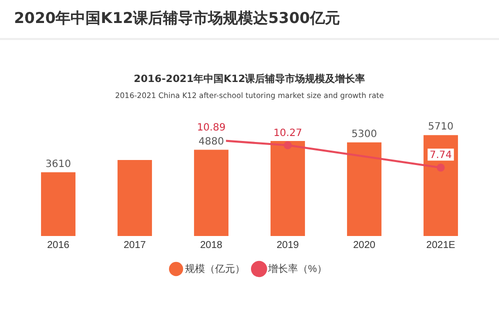 The image size is (499, 324). I want to click on x-tick-label: 2016, so click(58, 245).